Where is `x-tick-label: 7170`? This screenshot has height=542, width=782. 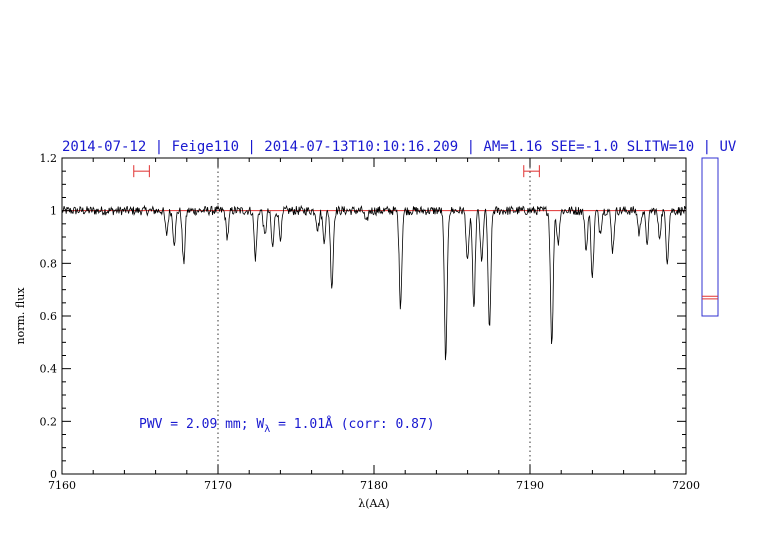
x-tick-label: 7170 is located at coordinates (218, 485).